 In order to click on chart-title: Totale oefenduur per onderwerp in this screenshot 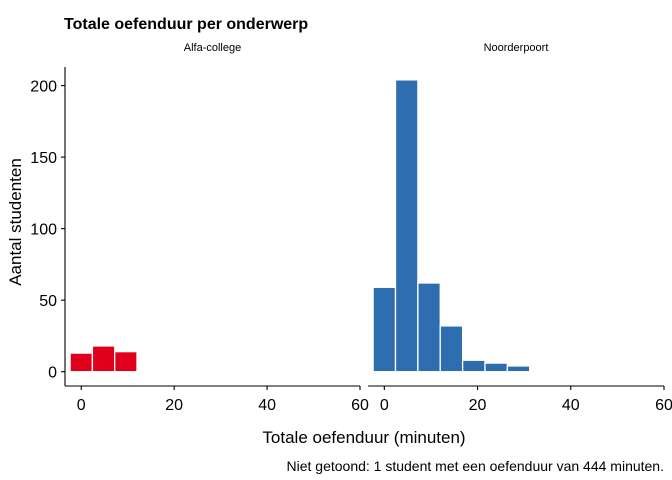, I will do `click(186, 24)`.